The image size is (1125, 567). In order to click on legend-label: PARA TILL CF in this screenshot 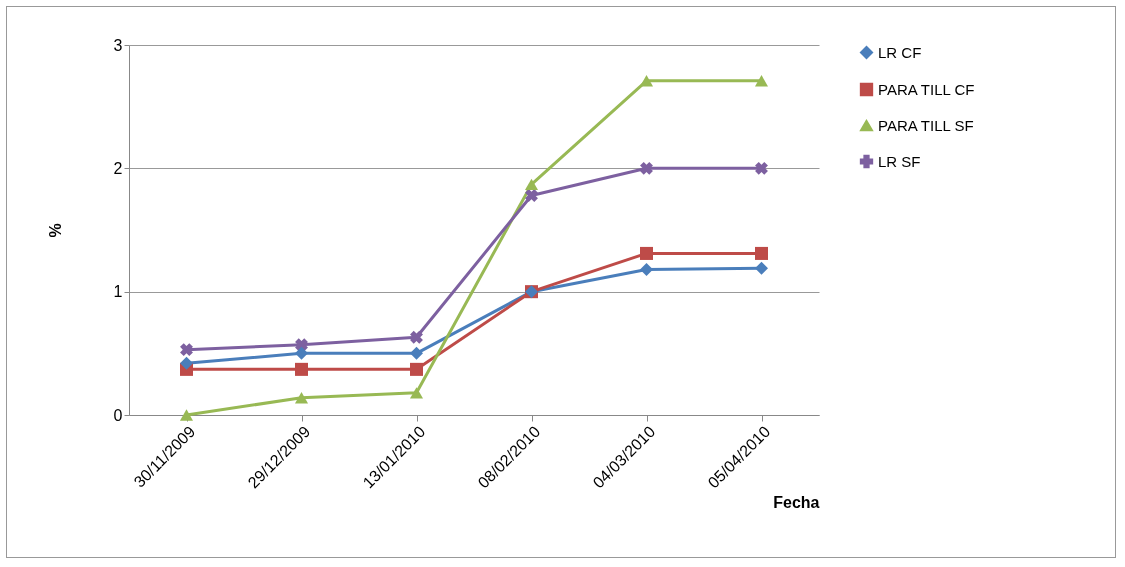, I will do `click(926, 89)`.